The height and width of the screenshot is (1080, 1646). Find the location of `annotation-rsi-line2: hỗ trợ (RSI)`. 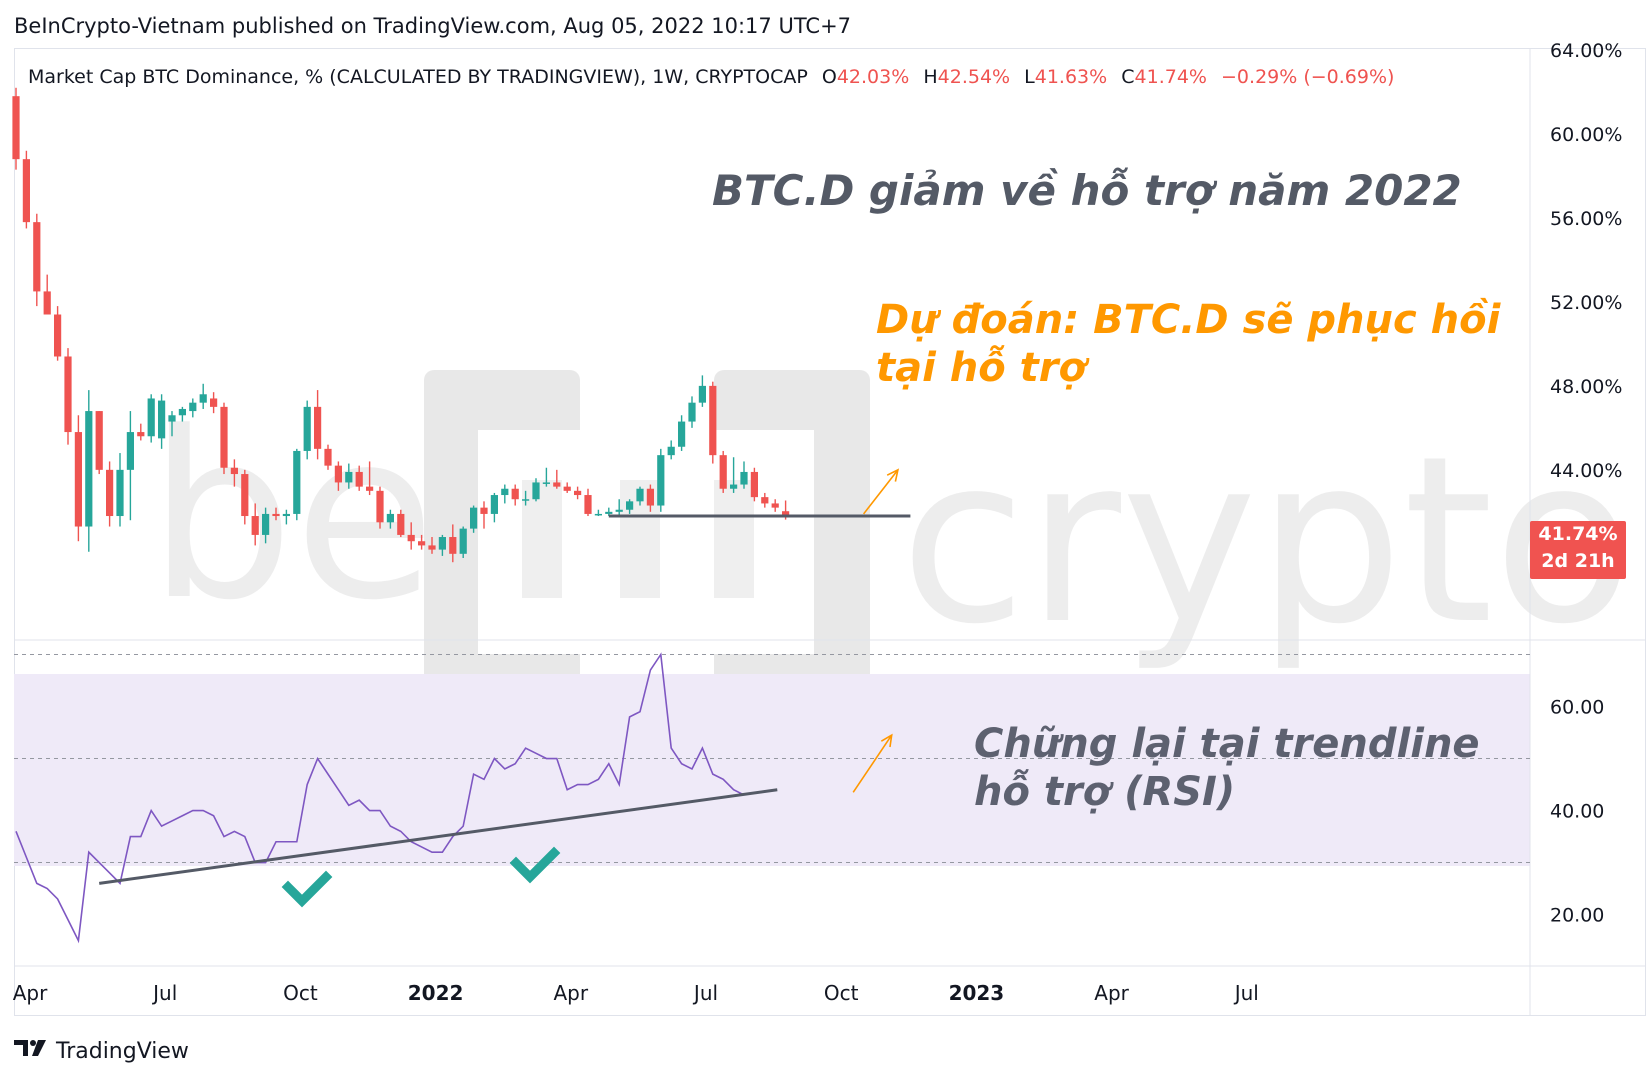

annotation-rsi-line2: hỗ trợ (RSI) is located at coordinates (1105, 792).